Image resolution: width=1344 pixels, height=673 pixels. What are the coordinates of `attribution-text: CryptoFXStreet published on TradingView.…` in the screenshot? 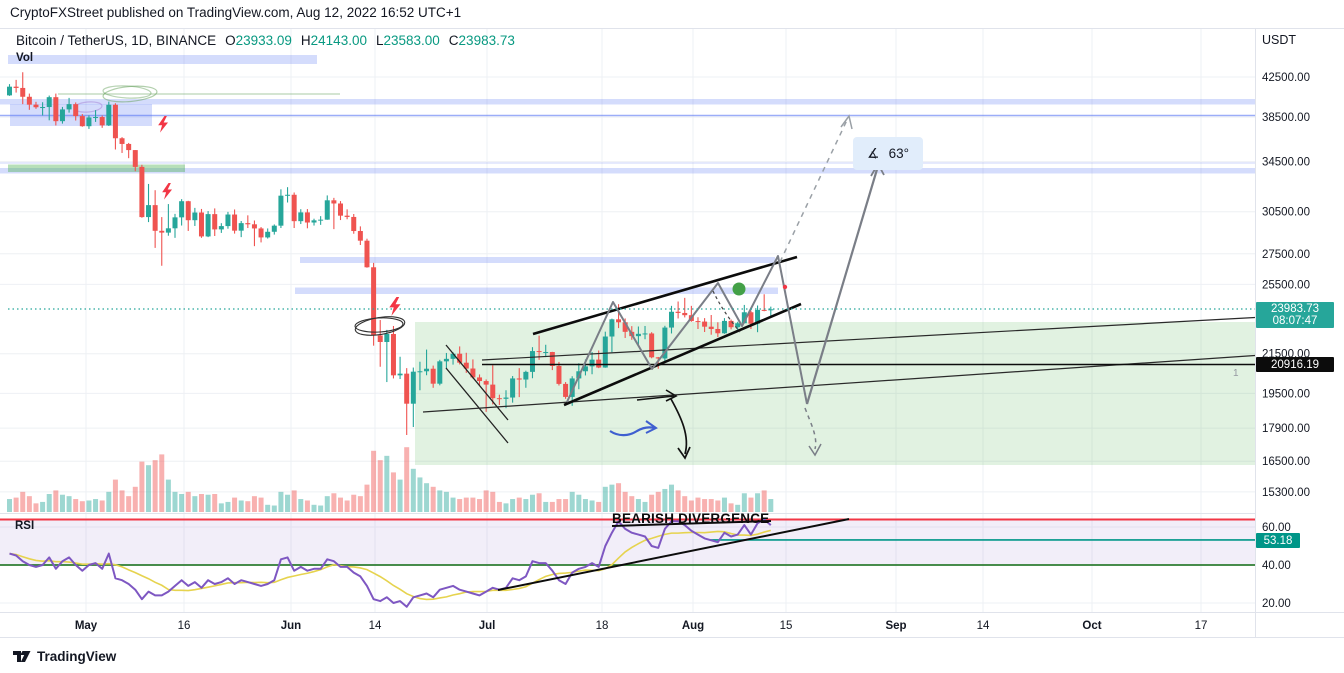 It's located at (236, 12).